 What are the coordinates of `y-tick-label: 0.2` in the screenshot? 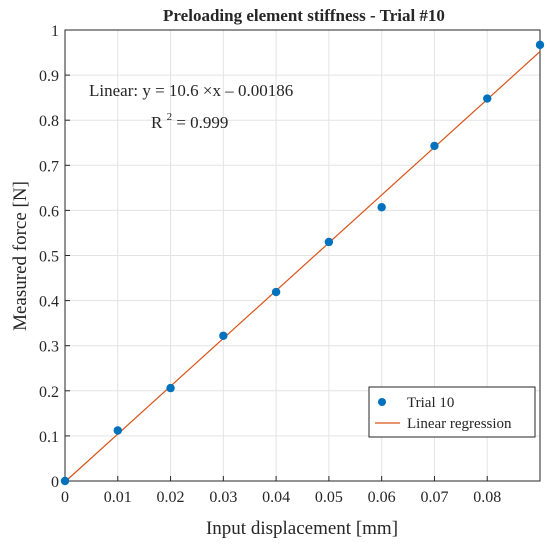 It's located at (49, 392).